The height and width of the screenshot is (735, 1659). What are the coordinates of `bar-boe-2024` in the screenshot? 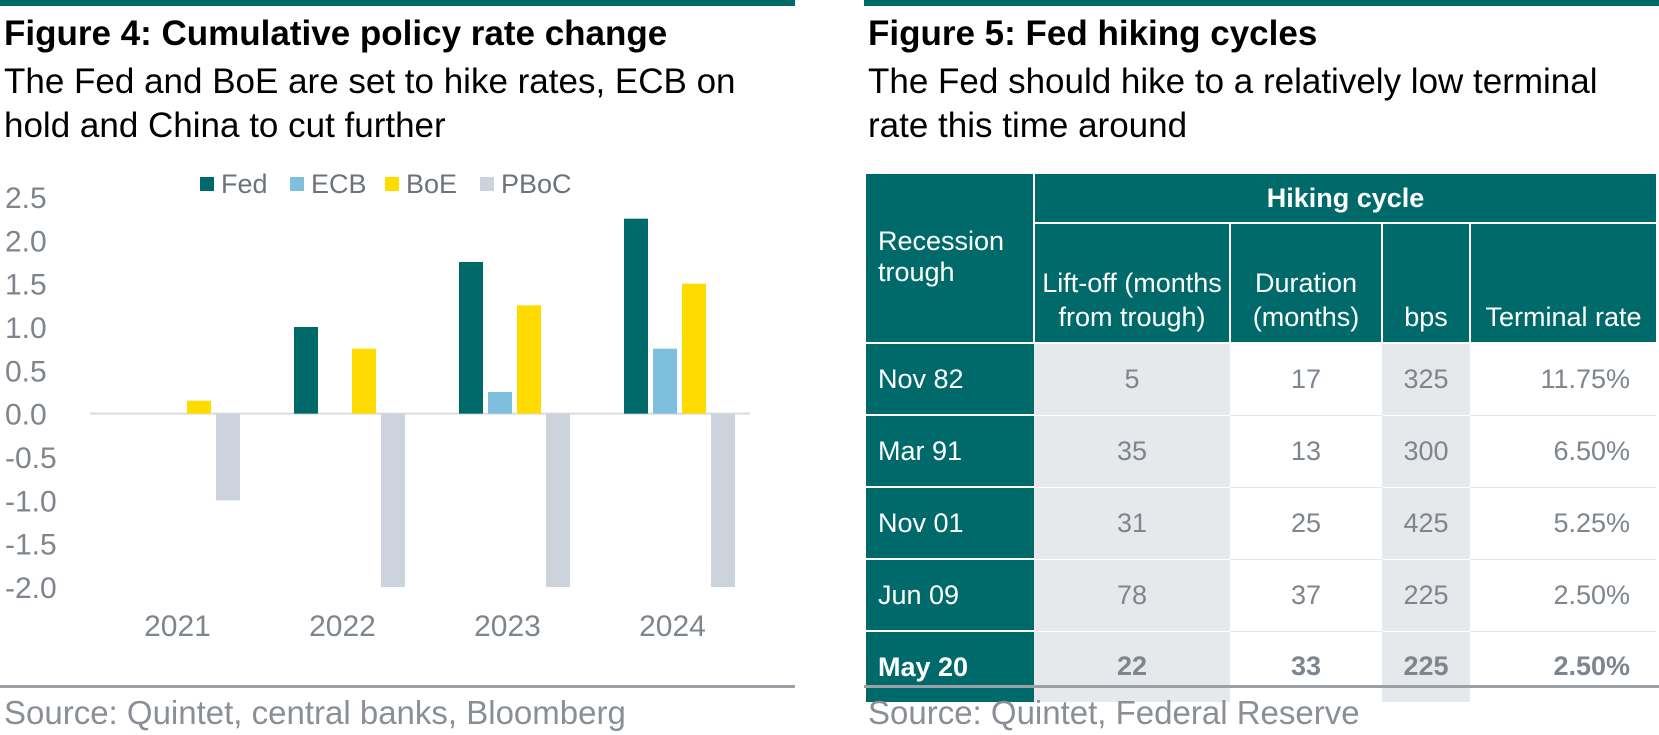 It's located at (694, 348).